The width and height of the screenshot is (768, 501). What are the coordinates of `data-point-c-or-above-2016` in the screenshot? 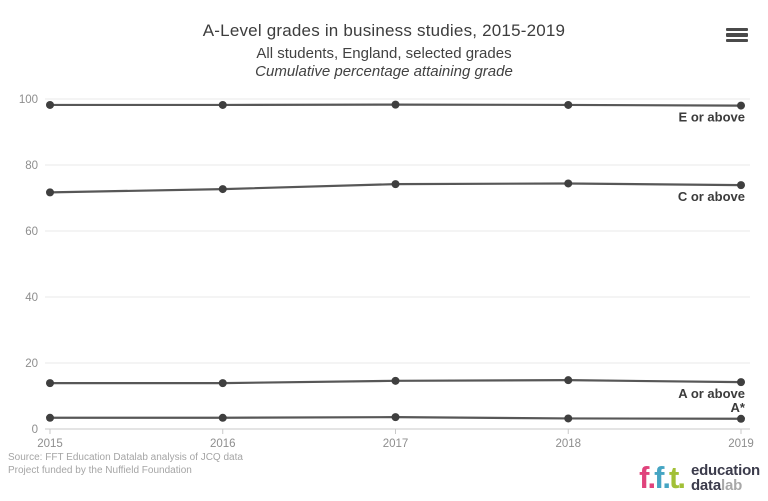 It's located at (222, 189).